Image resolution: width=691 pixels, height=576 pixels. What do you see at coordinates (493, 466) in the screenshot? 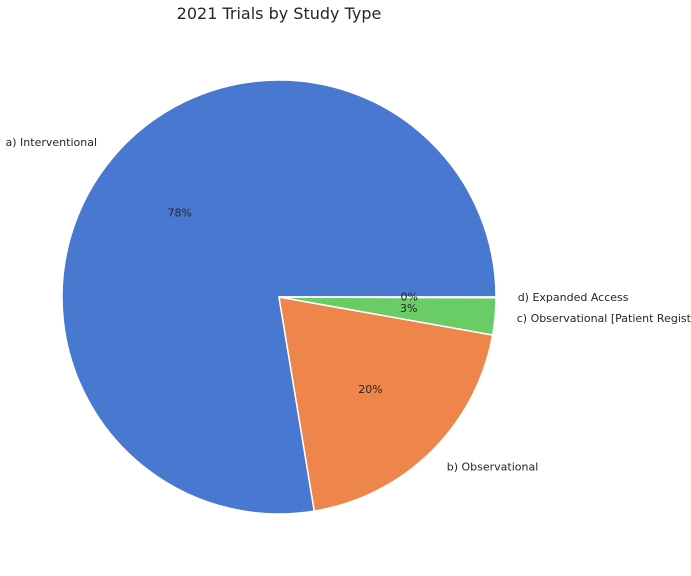
I see `slice-label-b-observational: b) Observational` at bounding box center [493, 466].